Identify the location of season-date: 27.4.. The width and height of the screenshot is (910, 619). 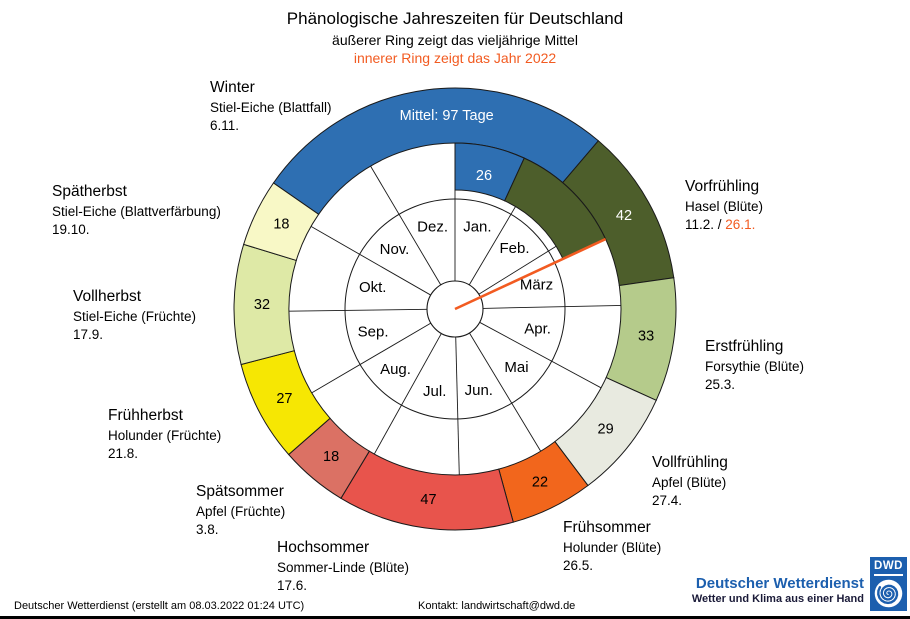
(667, 500).